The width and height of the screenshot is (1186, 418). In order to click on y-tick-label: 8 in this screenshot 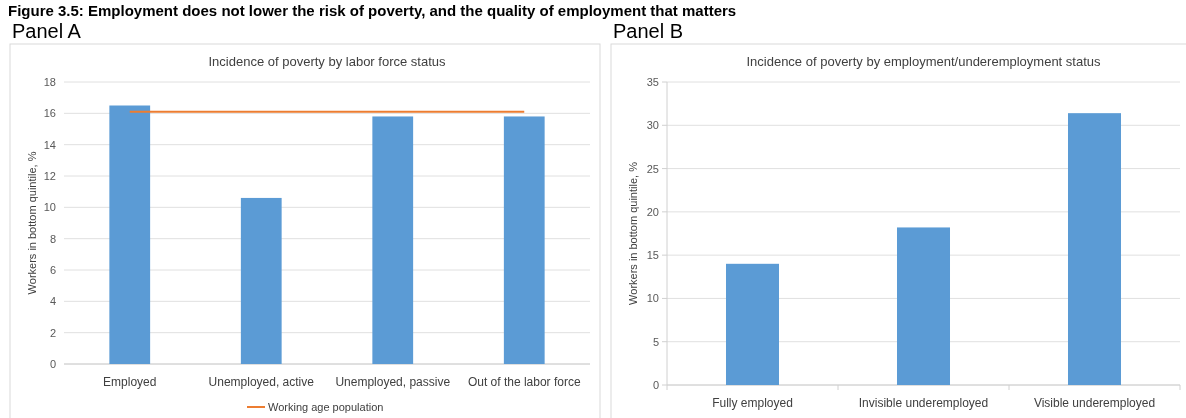, I will do `click(52, 238)`.